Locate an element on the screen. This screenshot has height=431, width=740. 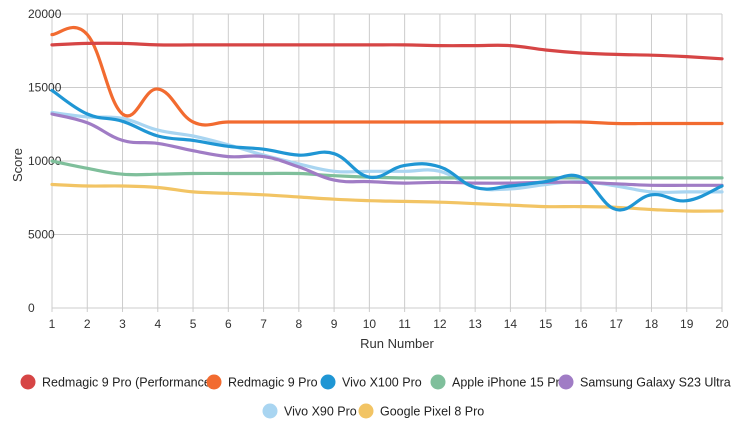
x-tick-label: 4 is located at coordinates (157, 324).